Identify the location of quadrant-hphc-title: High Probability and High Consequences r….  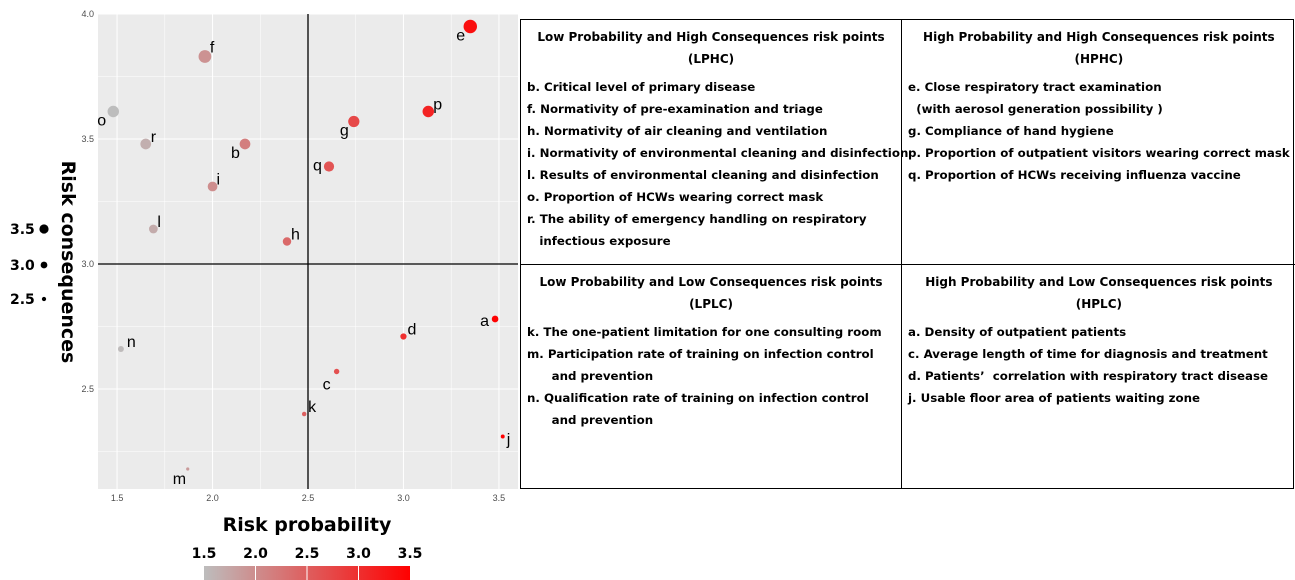
(1099, 48).